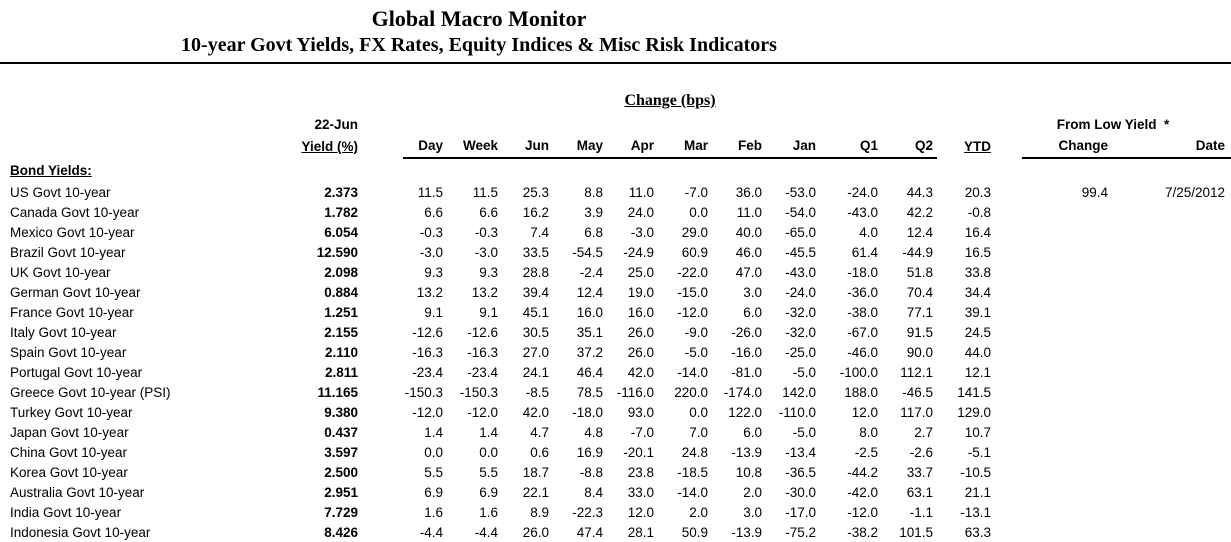  What do you see at coordinates (685, 145) in the screenshot?
I see `change-col-header: Mar` at bounding box center [685, 145].